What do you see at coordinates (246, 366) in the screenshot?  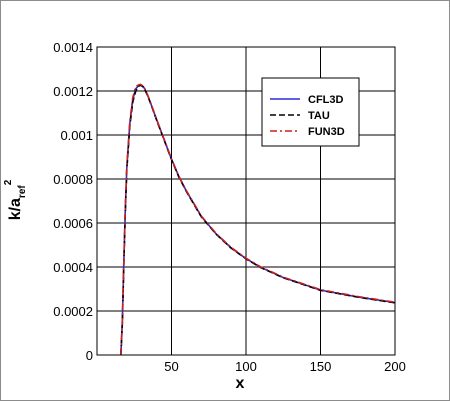 I see `x-tick-label: 100` at bounding box center [246, 366].